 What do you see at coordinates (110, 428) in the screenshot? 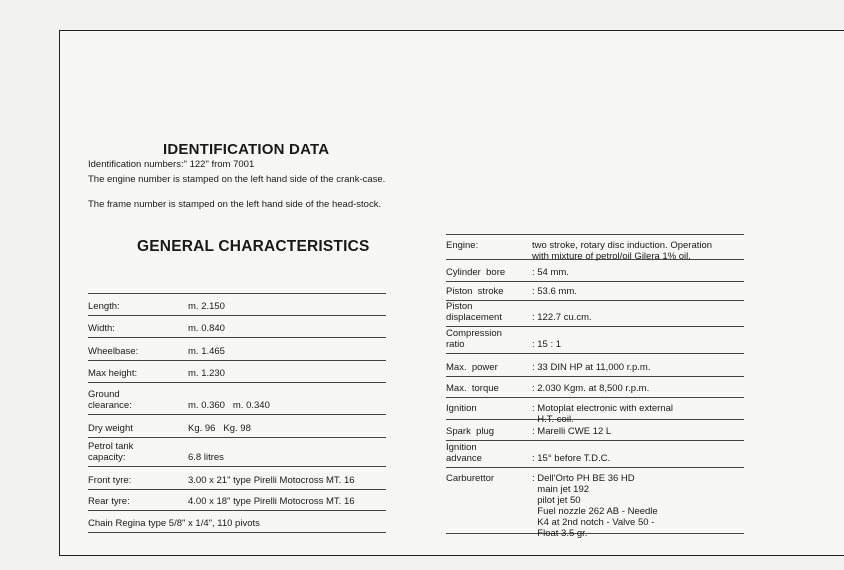
I see `row-label: Dry weight` at bounding box center [110, 428].